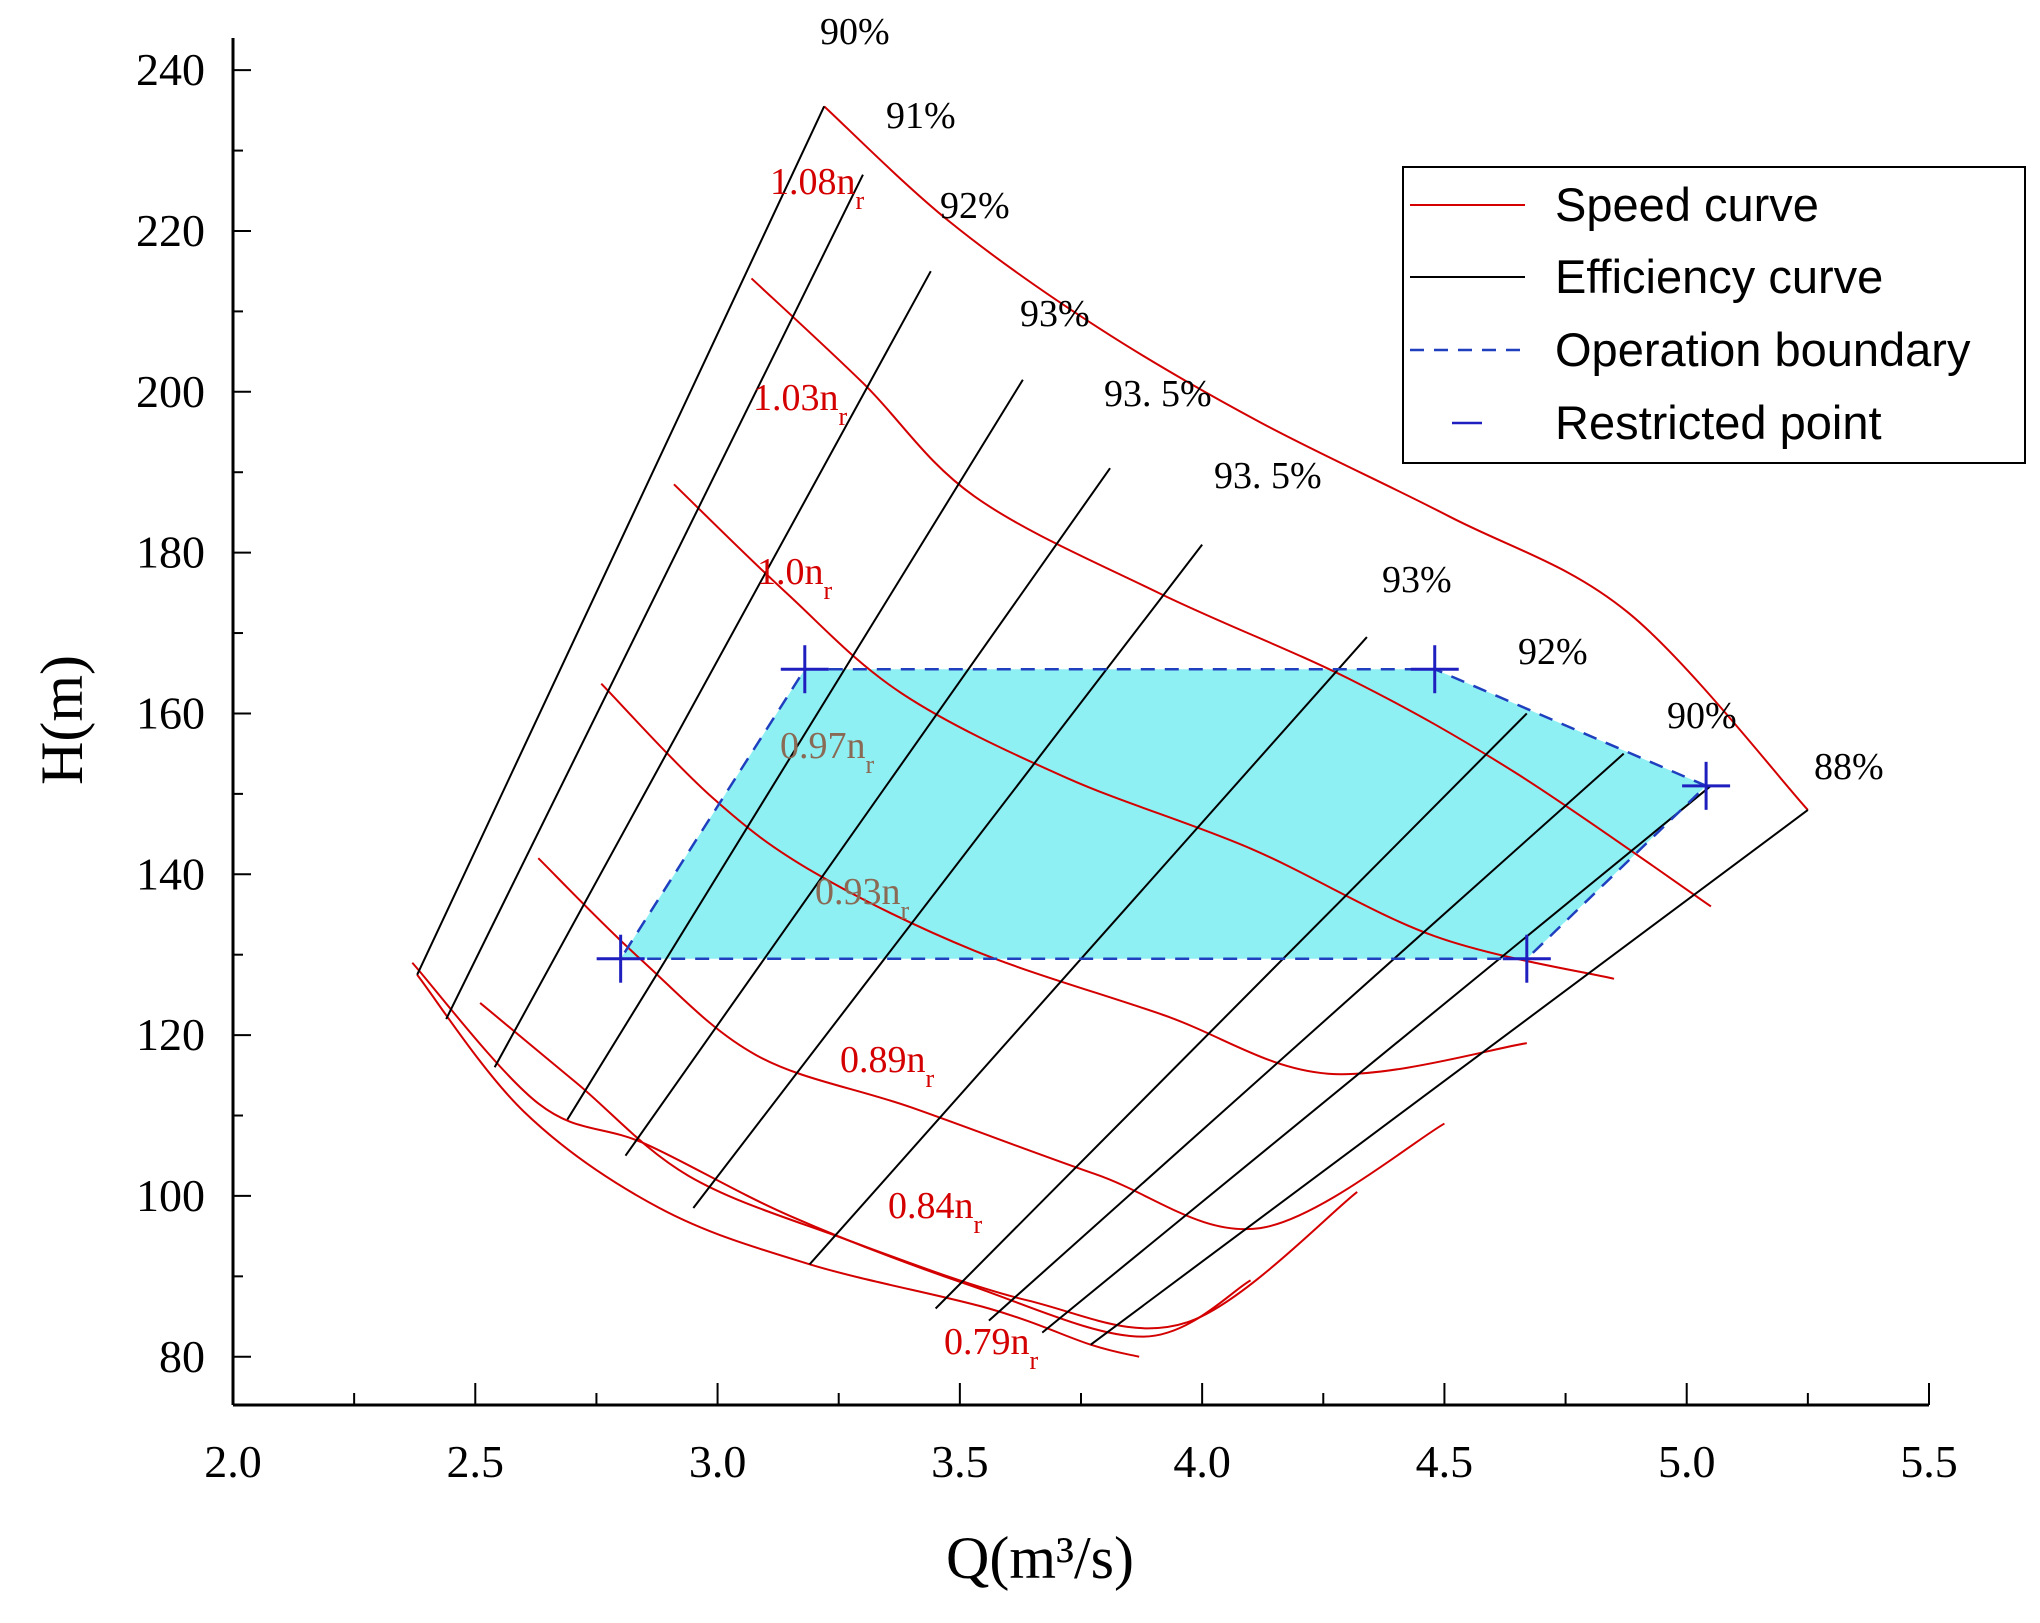 Image resolution: width=2040 pixels, height=1623 pixels. I want to click on operation-region-fill, so click(1163, 814).